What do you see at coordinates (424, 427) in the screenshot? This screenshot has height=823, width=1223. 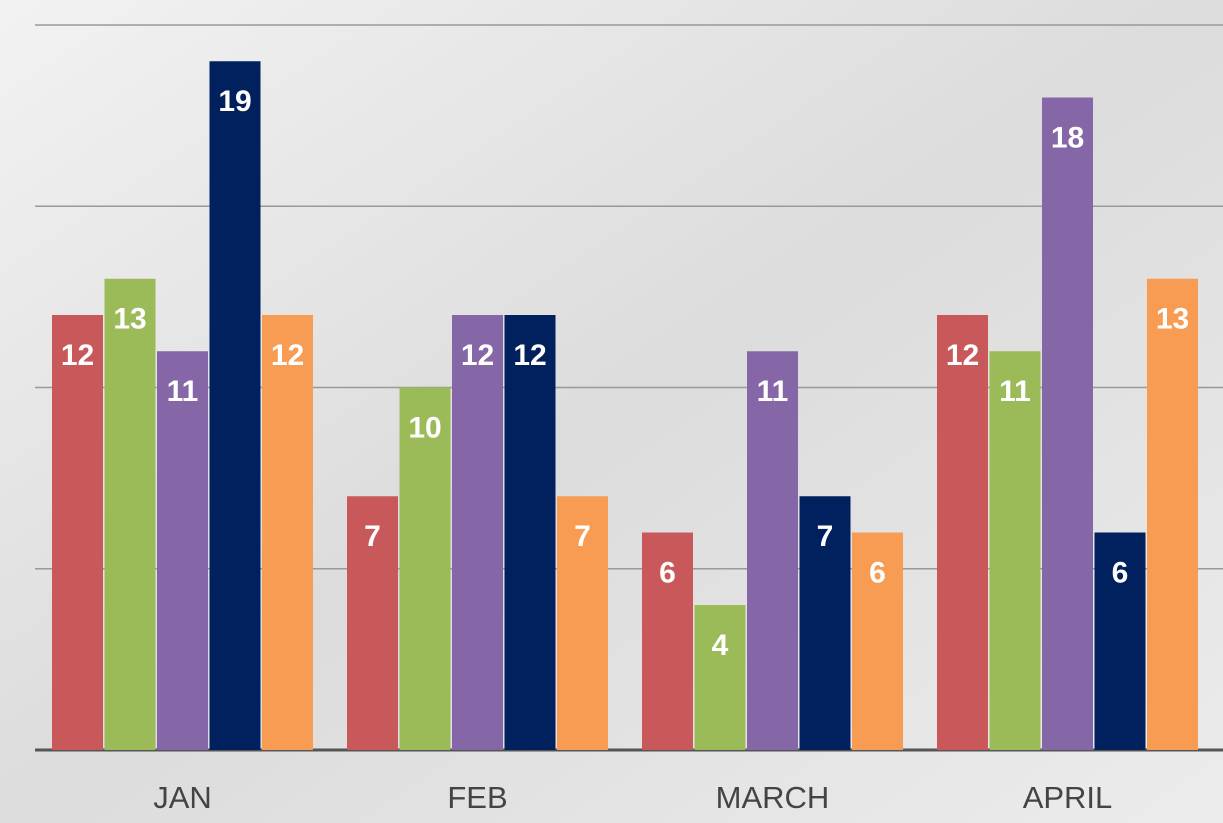 I see `value-label: 10` at bounding box center [424, 427].